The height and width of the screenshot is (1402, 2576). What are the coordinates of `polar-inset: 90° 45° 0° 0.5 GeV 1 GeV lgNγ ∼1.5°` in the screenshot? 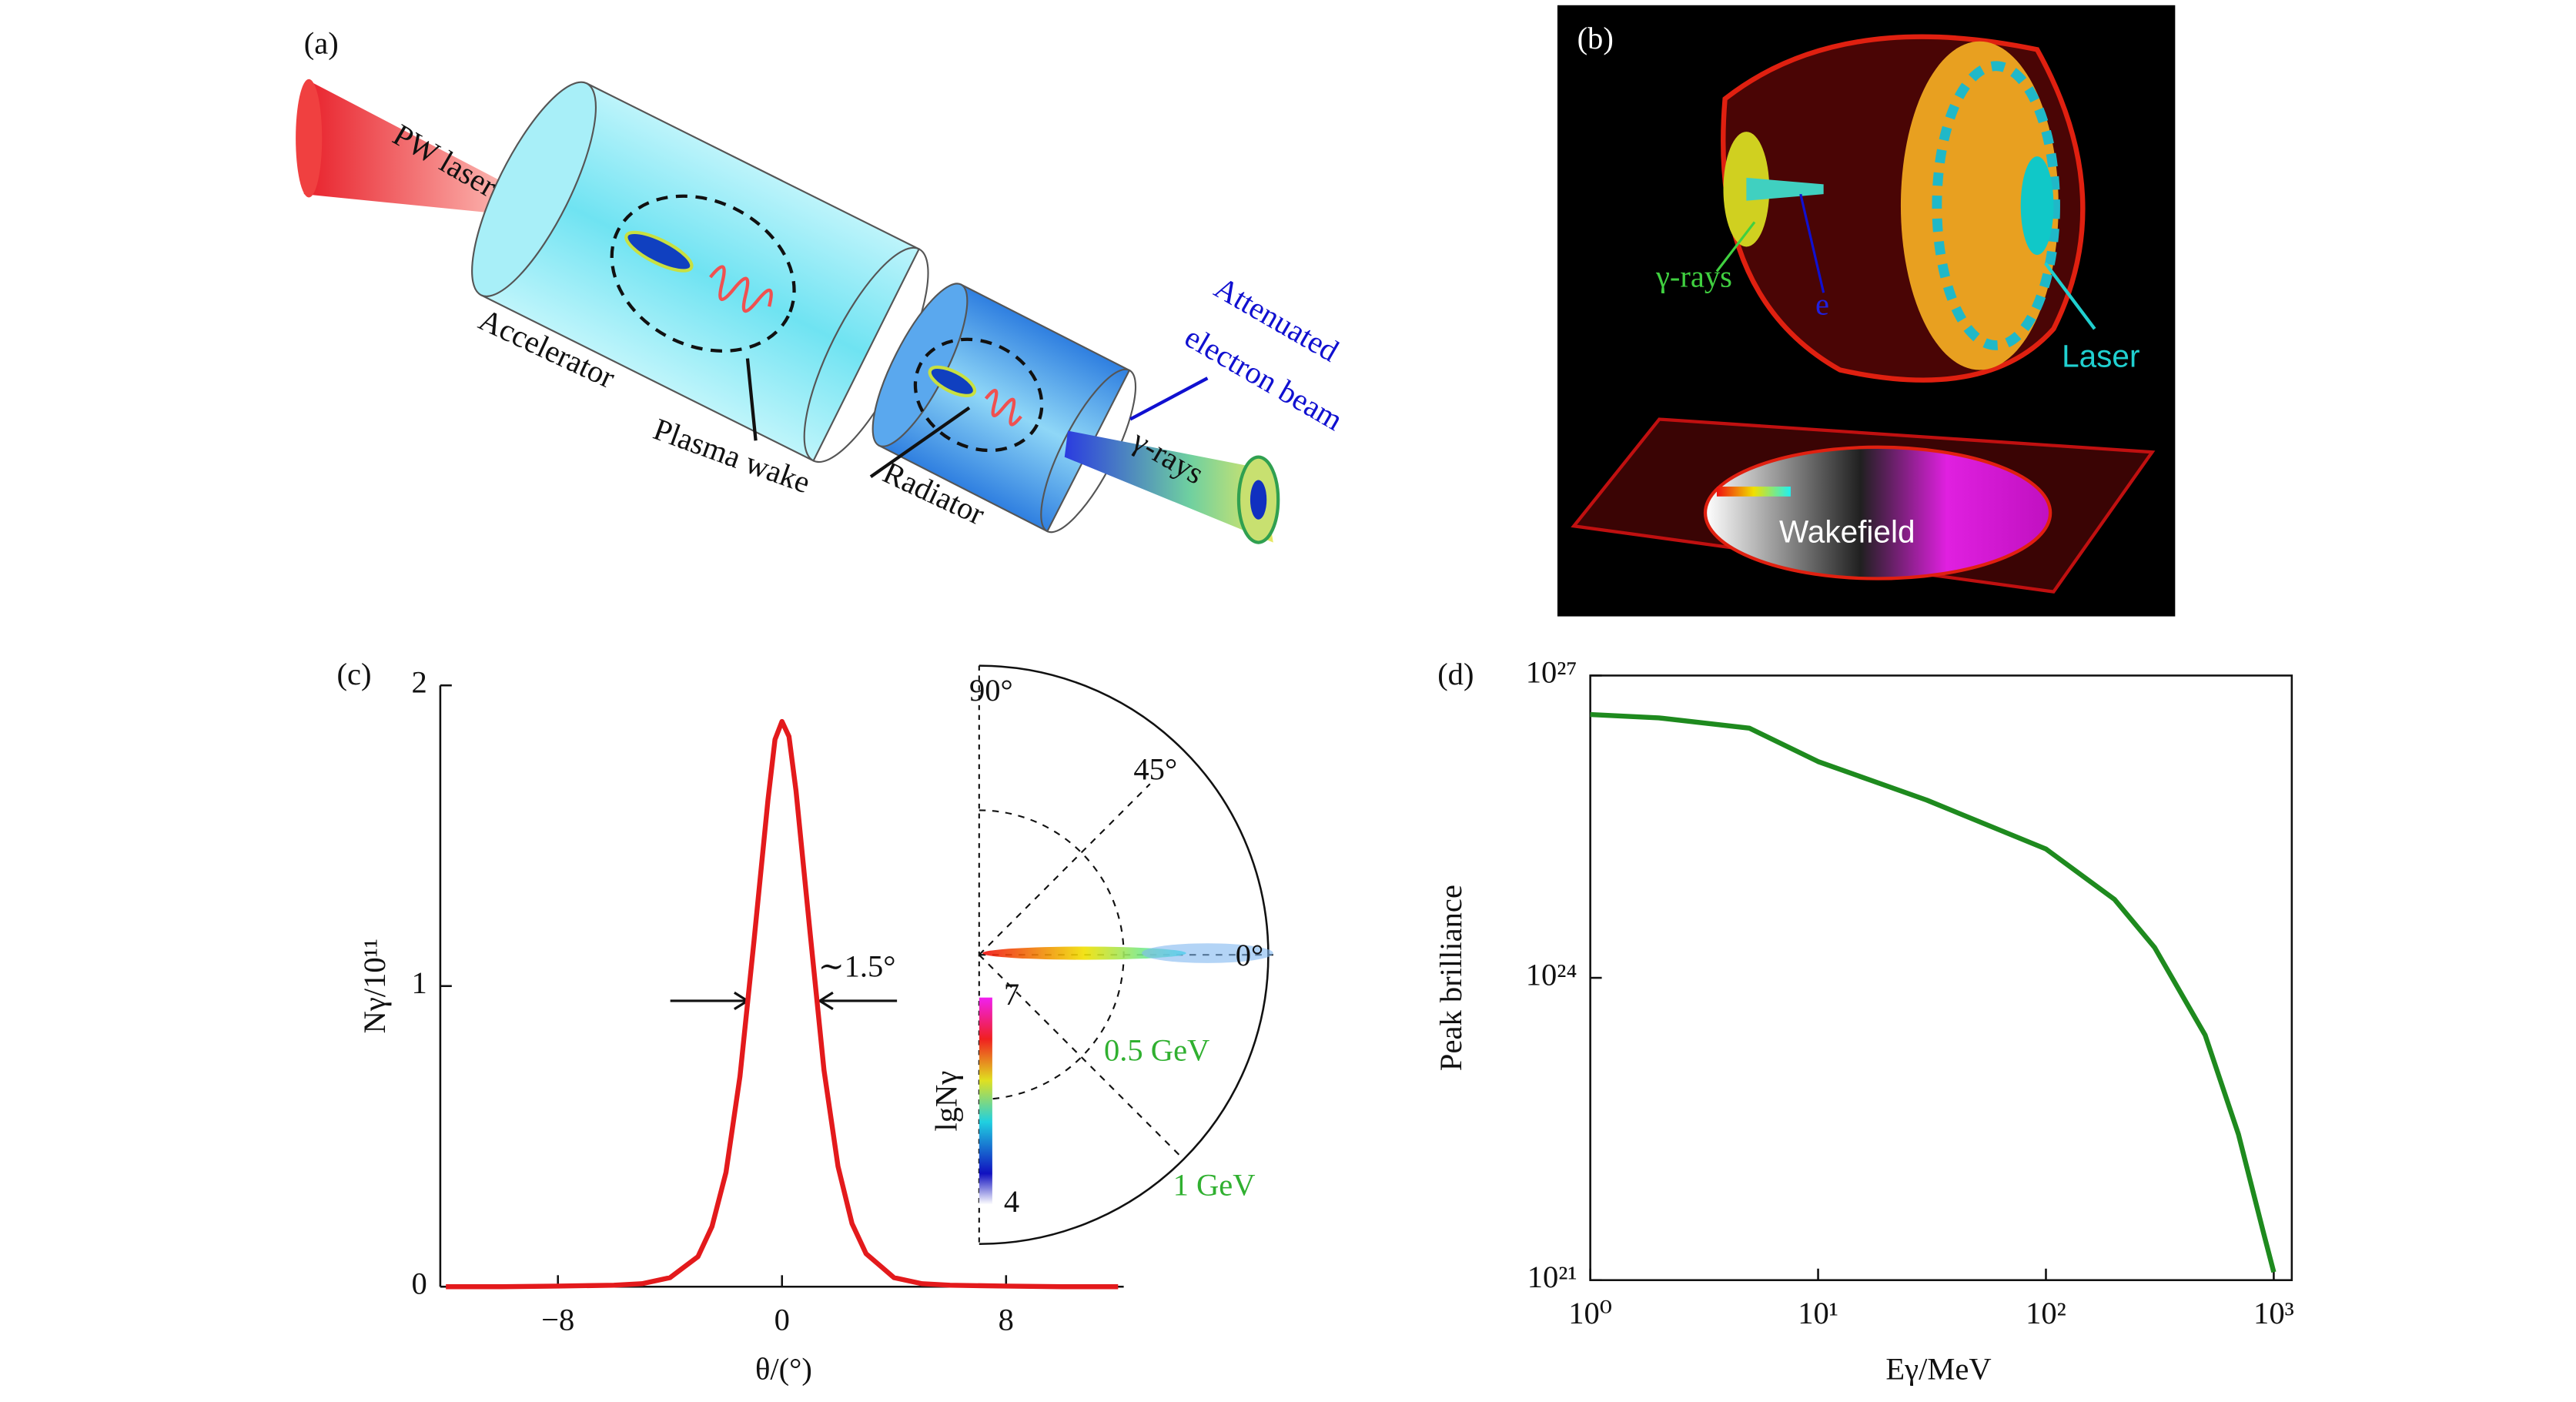 It's located at (972, 955).